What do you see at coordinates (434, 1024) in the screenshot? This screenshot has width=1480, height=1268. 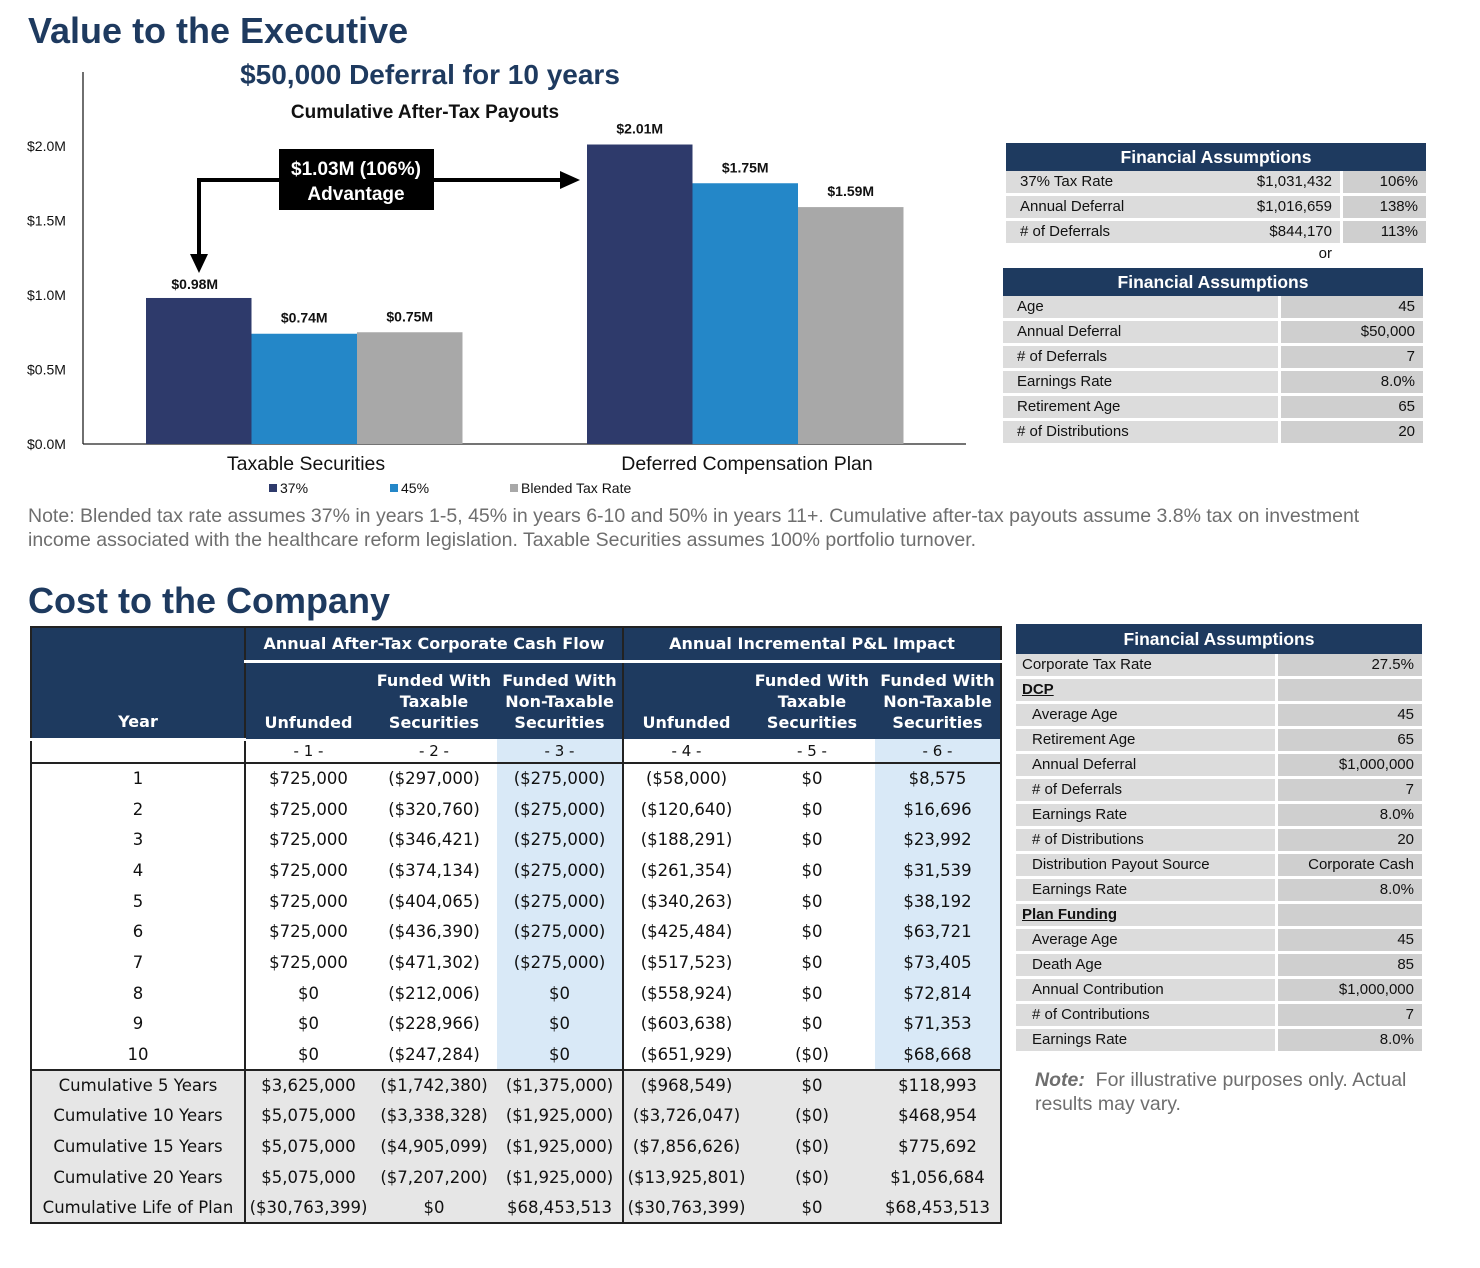 I see `value-cell: ($228,966)` at bounding box center [434, 1024].